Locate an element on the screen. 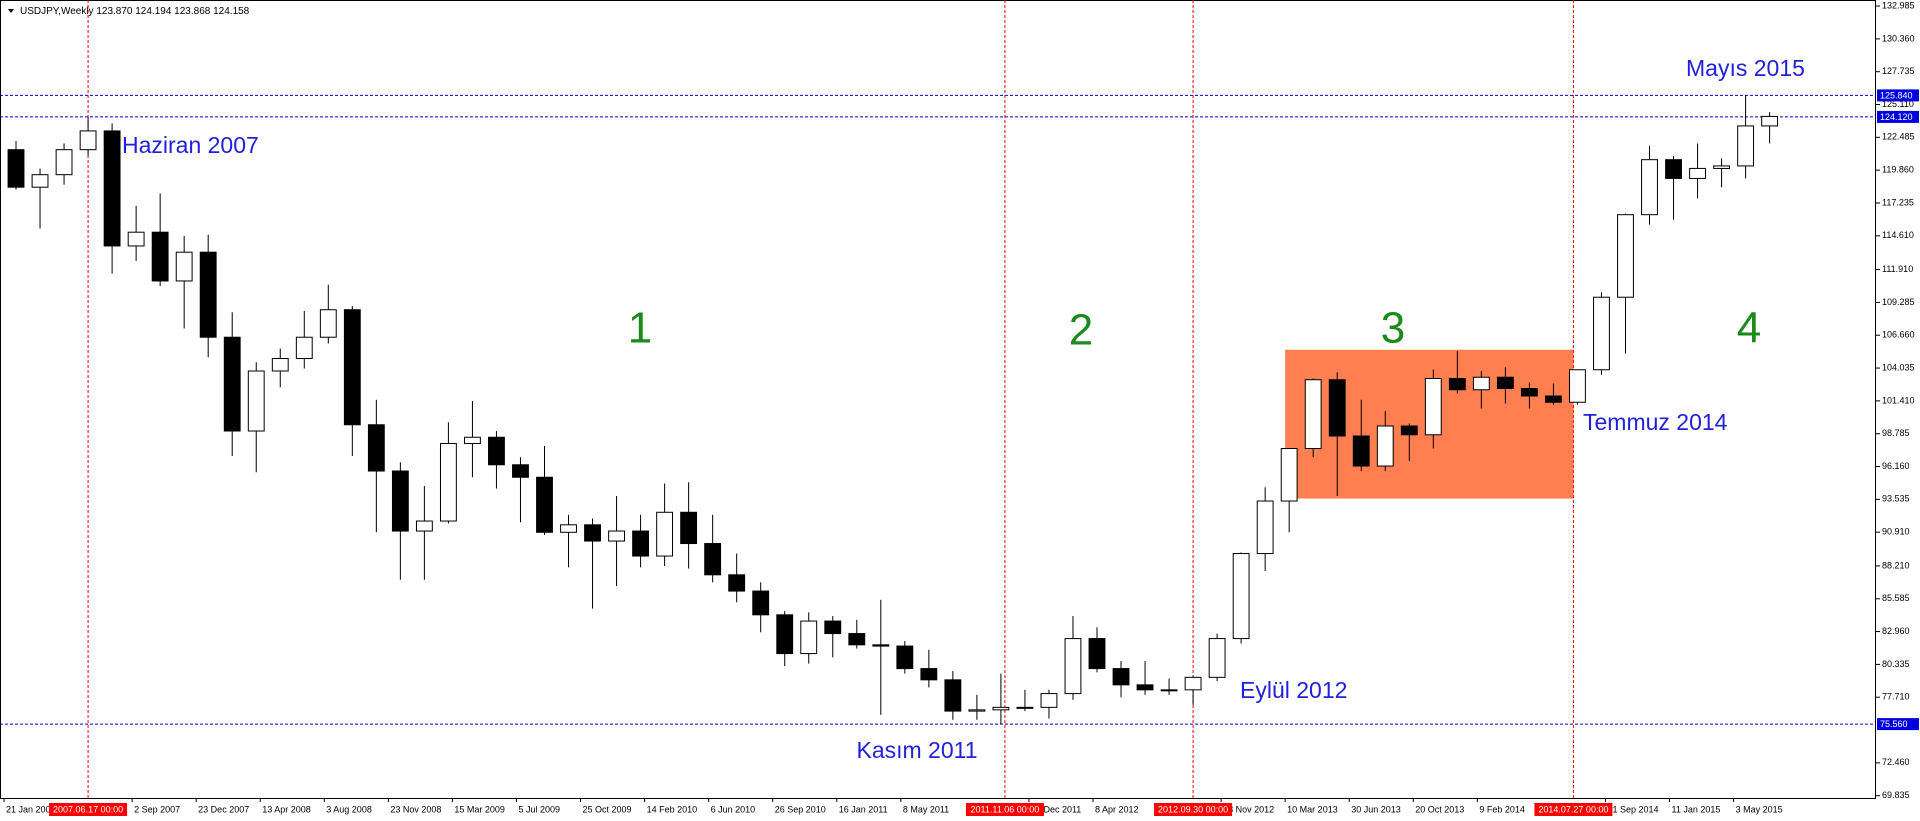  x-tick-label: 2 Sep 2007 is located at coordinates (157, 809).